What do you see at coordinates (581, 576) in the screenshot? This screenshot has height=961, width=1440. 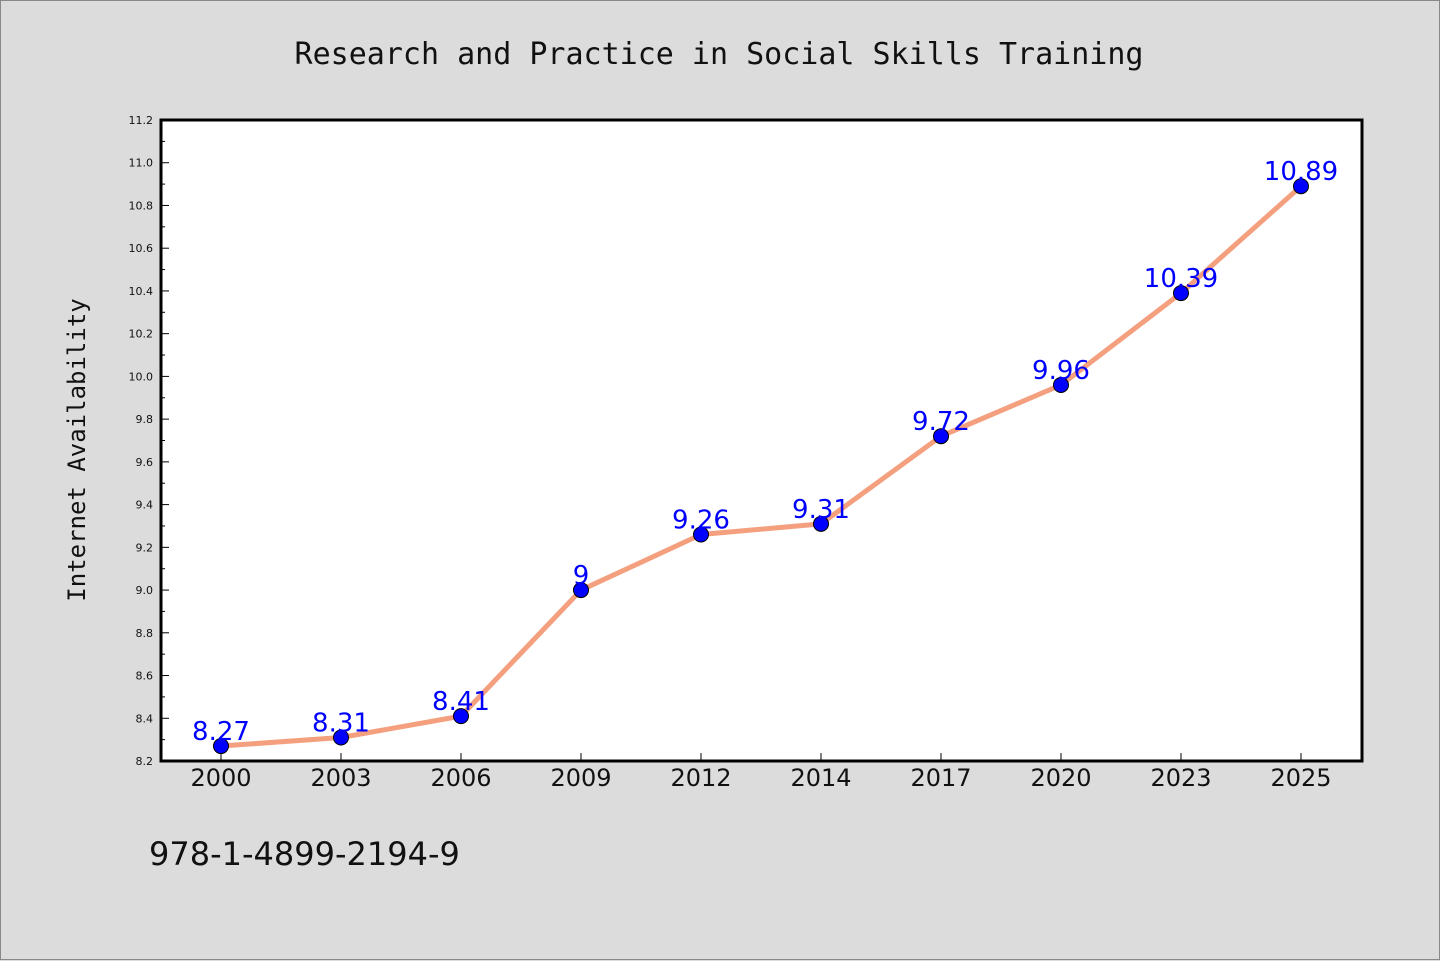 I see `data-label: 9` at bounding box center [581, 576].